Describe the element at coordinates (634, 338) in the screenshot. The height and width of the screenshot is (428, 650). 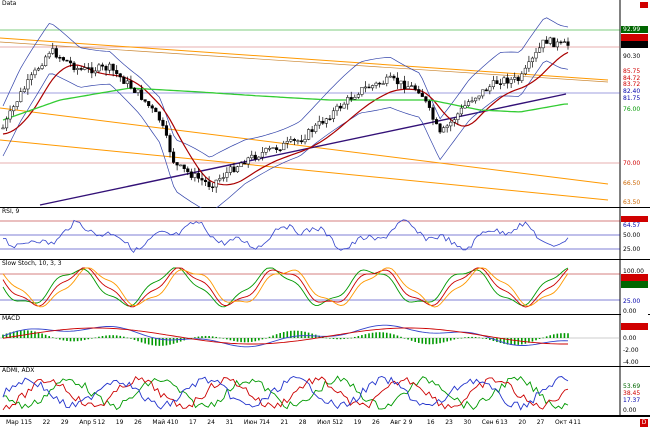
I see `axis-value-tag: 0.00` at that location.